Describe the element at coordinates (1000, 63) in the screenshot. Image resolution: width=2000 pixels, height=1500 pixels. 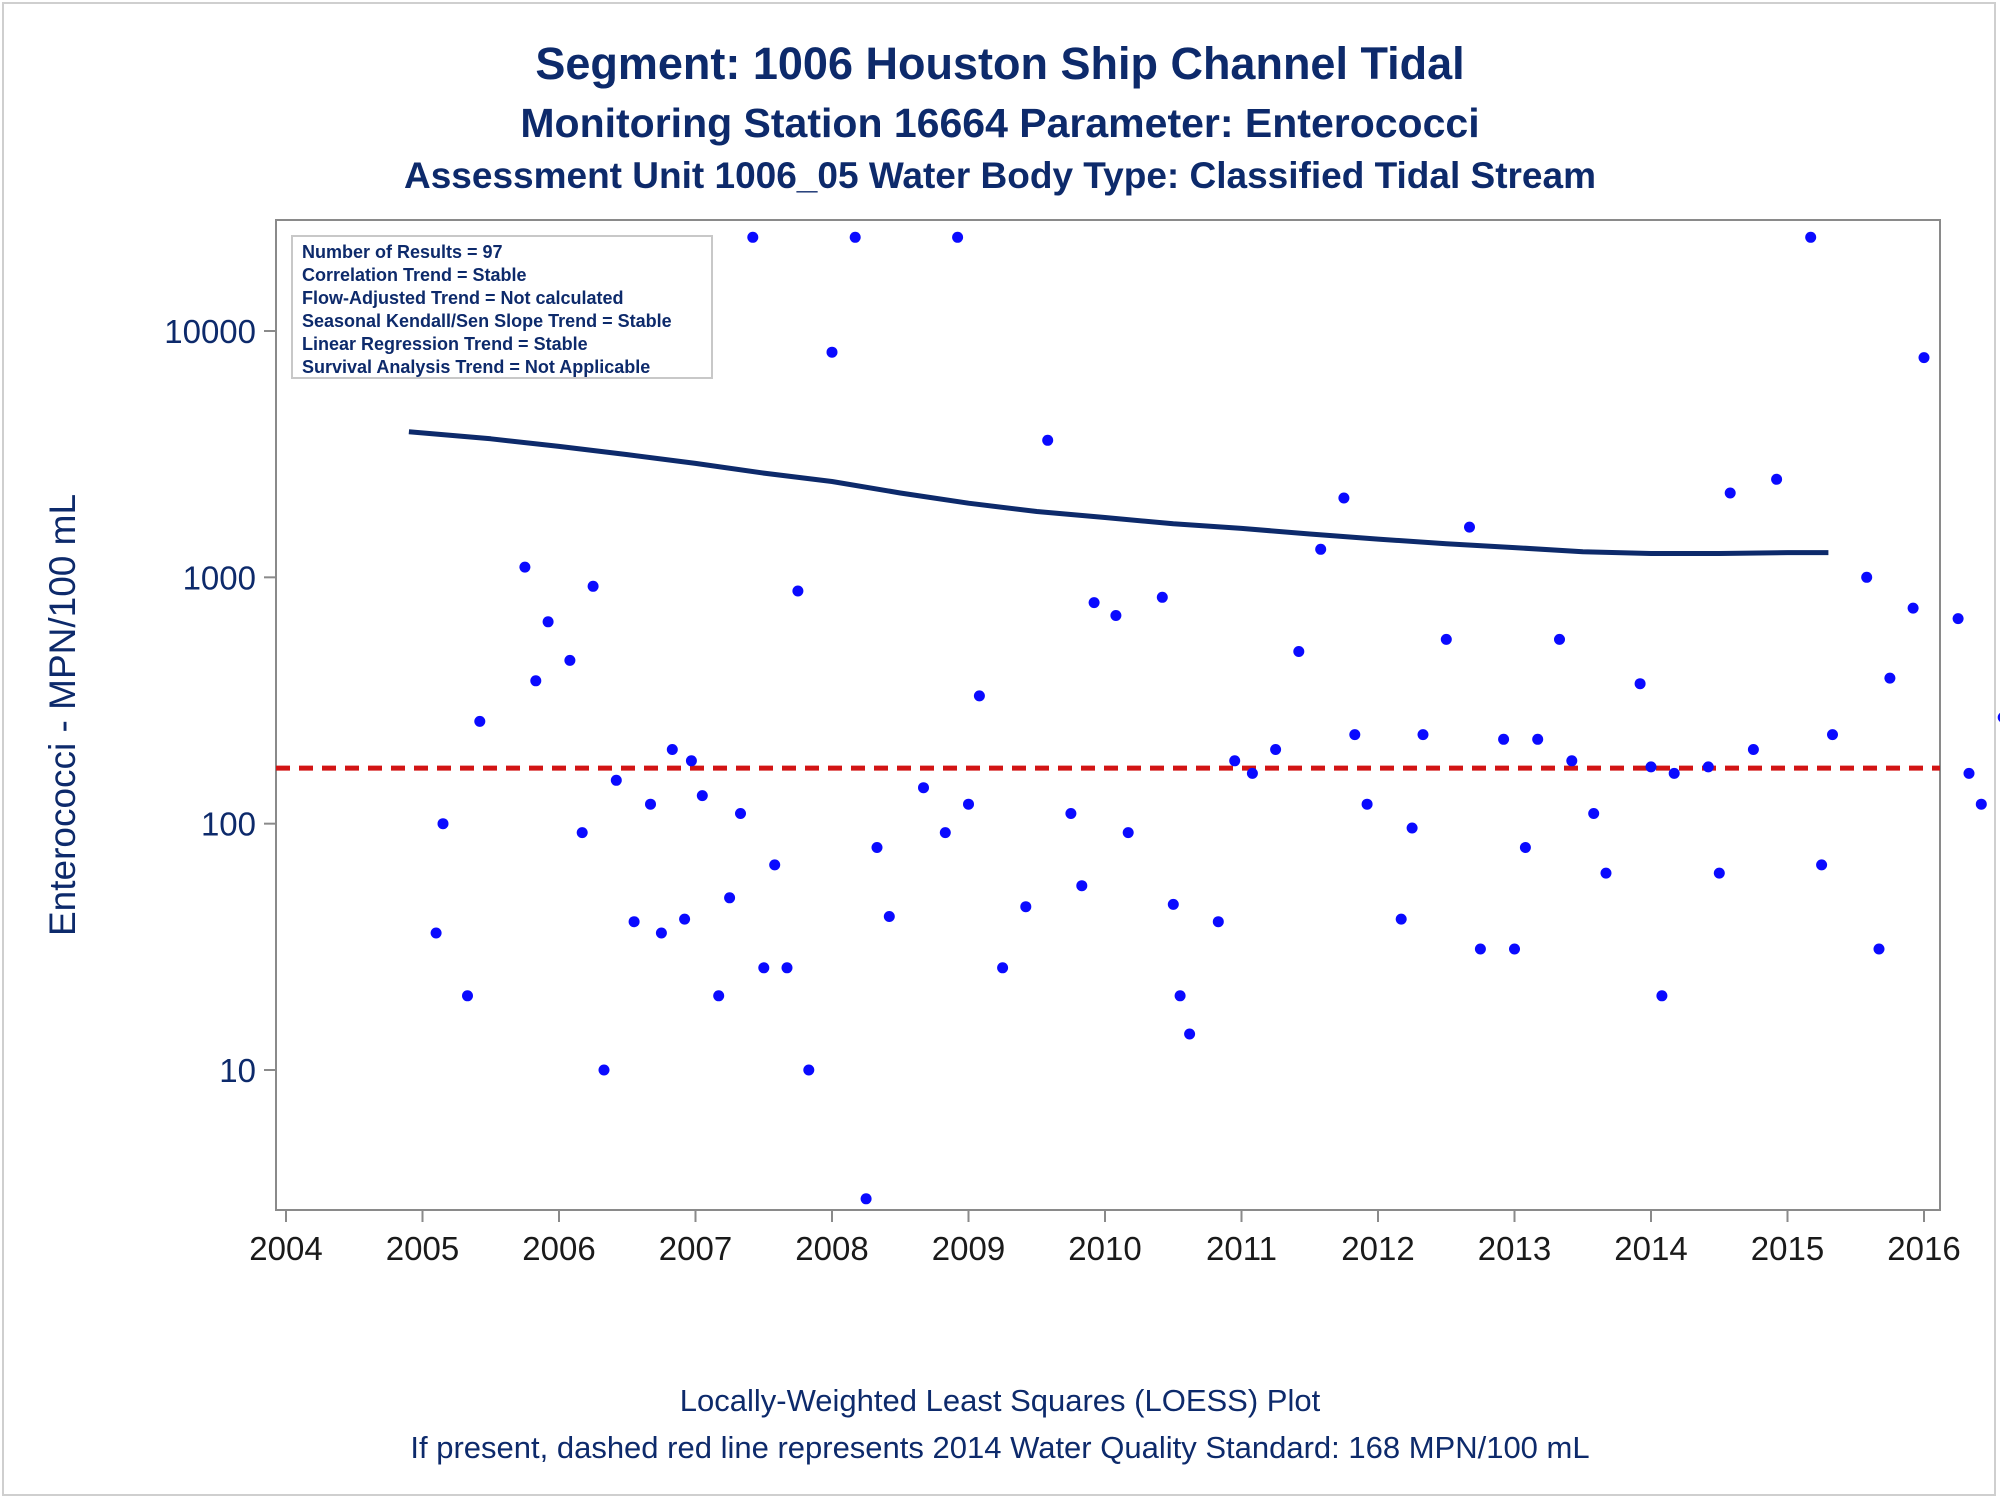
I see `chart-title: Segment: 1006 Houston Ship Channel Tidal` at that location.